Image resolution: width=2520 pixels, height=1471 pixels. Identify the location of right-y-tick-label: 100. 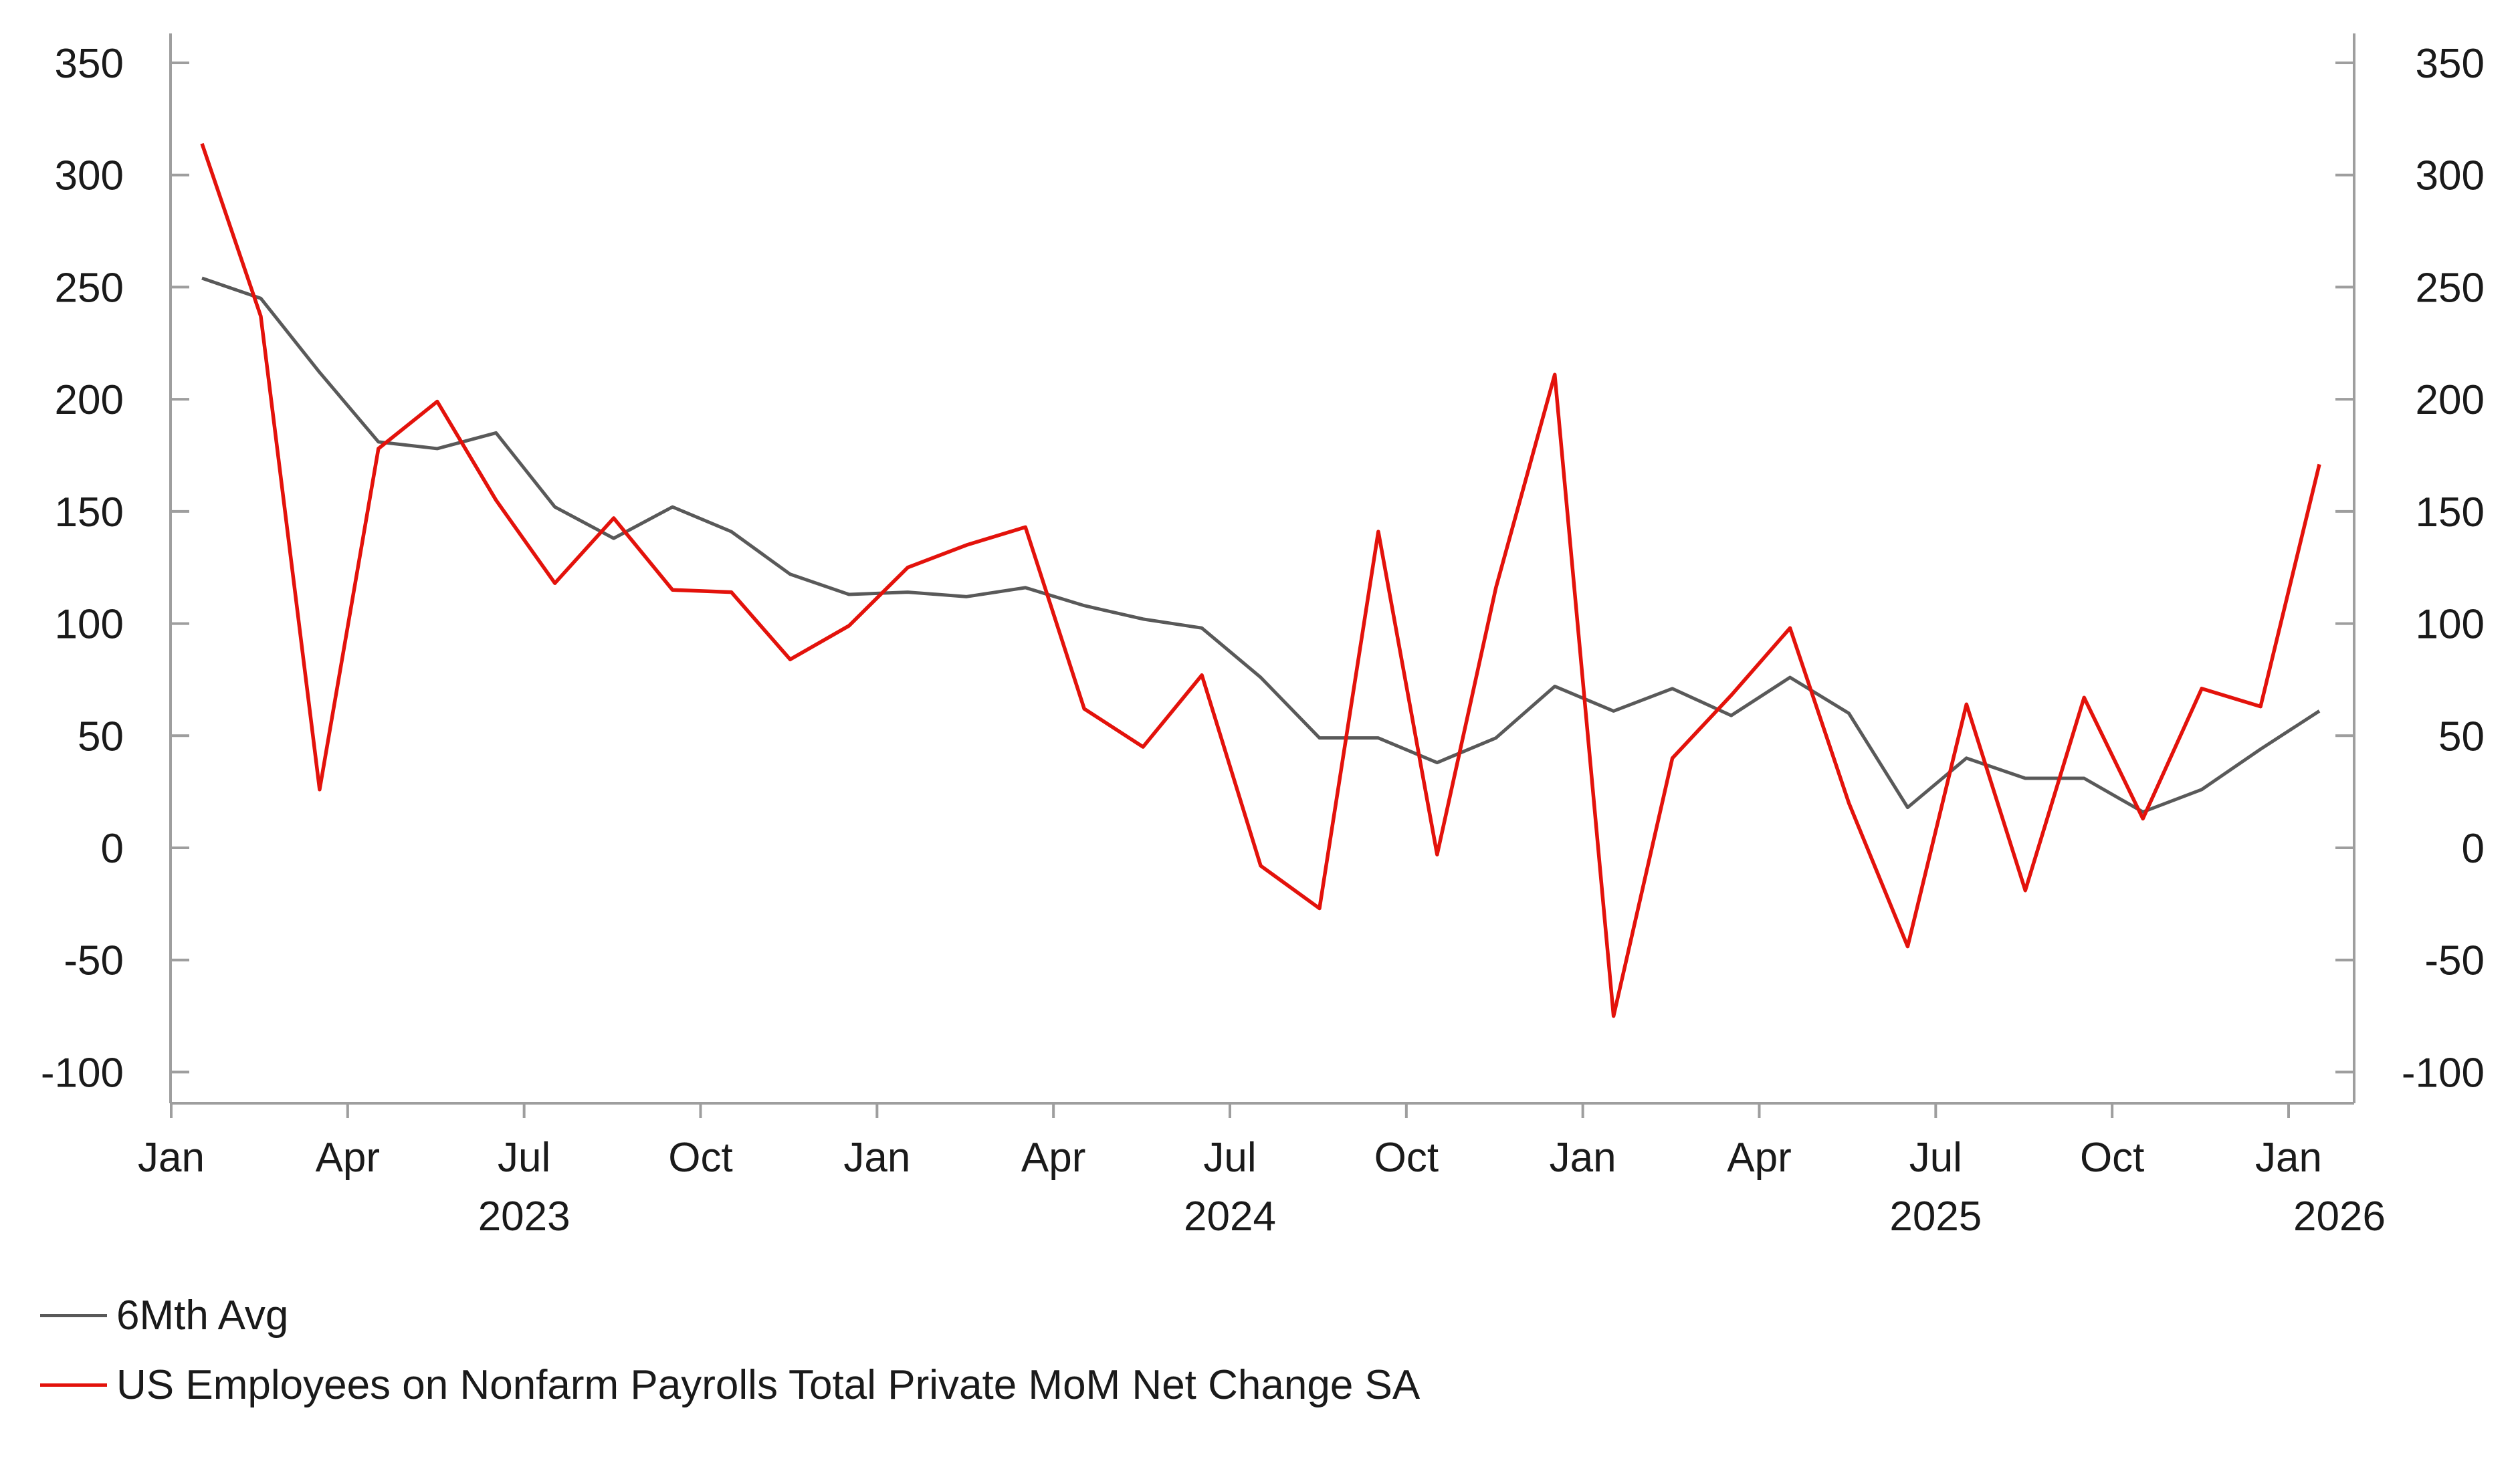
(2450, 625).